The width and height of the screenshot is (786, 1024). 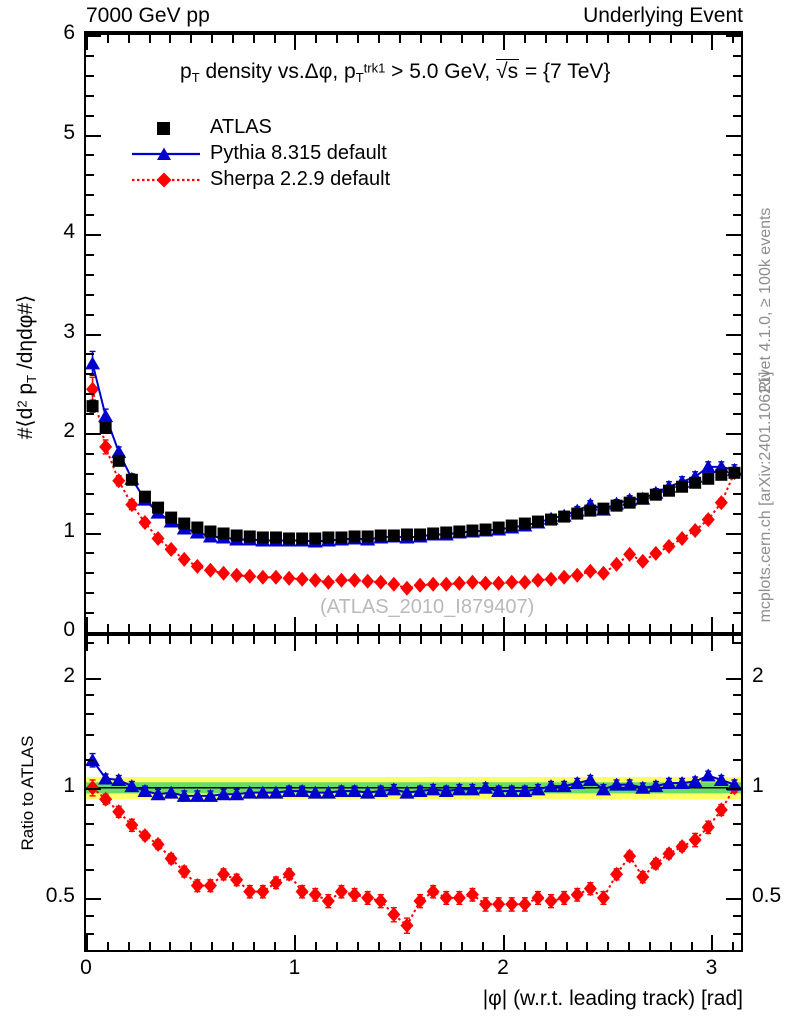 What do you see at coordinates (69, 32) in the screenshot?
I see `y-axis-tick-label: 6` at bounding box center [69, 32].